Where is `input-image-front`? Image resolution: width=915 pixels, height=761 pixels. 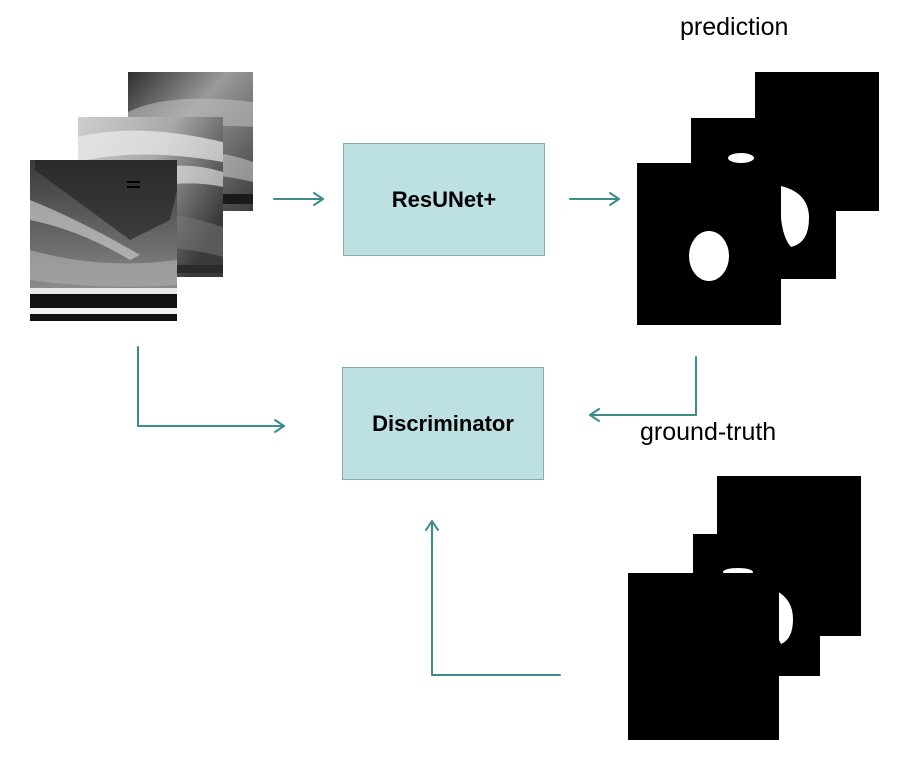
input-image-front is located at coordinates (103, 240).